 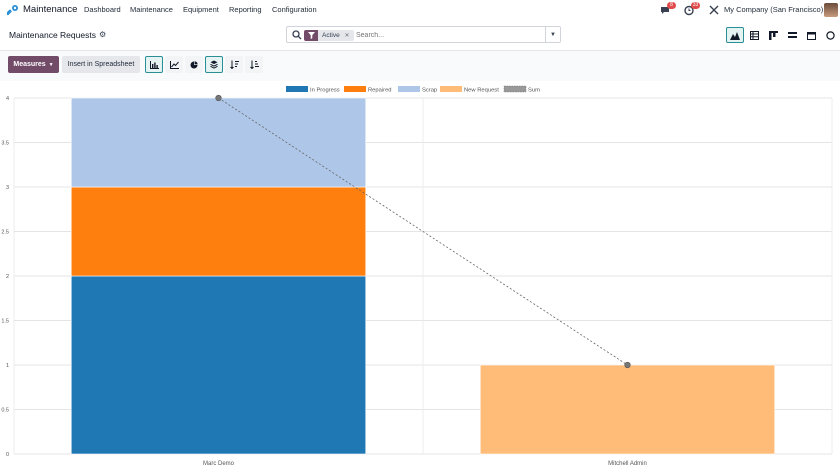 I want to click on kanban-icon, so click(x=773, y=35).